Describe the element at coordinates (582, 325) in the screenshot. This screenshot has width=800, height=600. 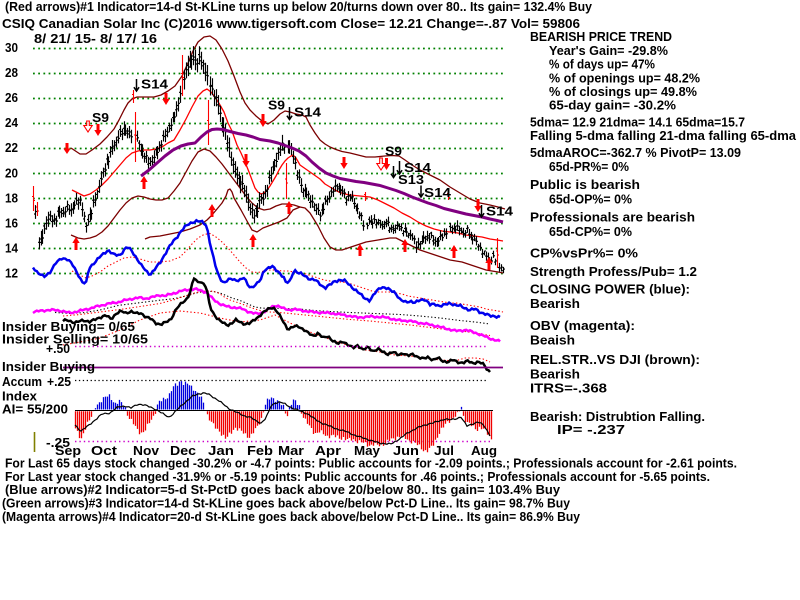
I see `svg-text: OBV (magenta):` at that location.